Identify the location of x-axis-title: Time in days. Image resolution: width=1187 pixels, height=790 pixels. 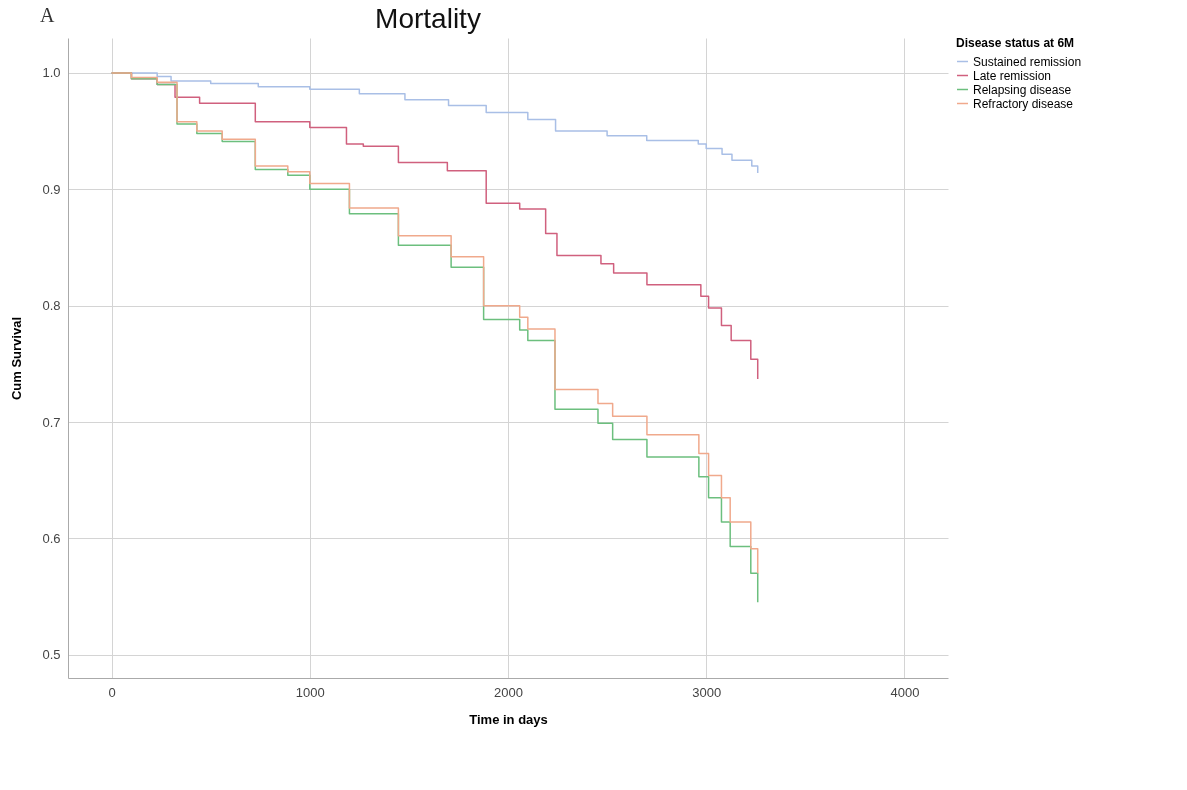
(508, 719).